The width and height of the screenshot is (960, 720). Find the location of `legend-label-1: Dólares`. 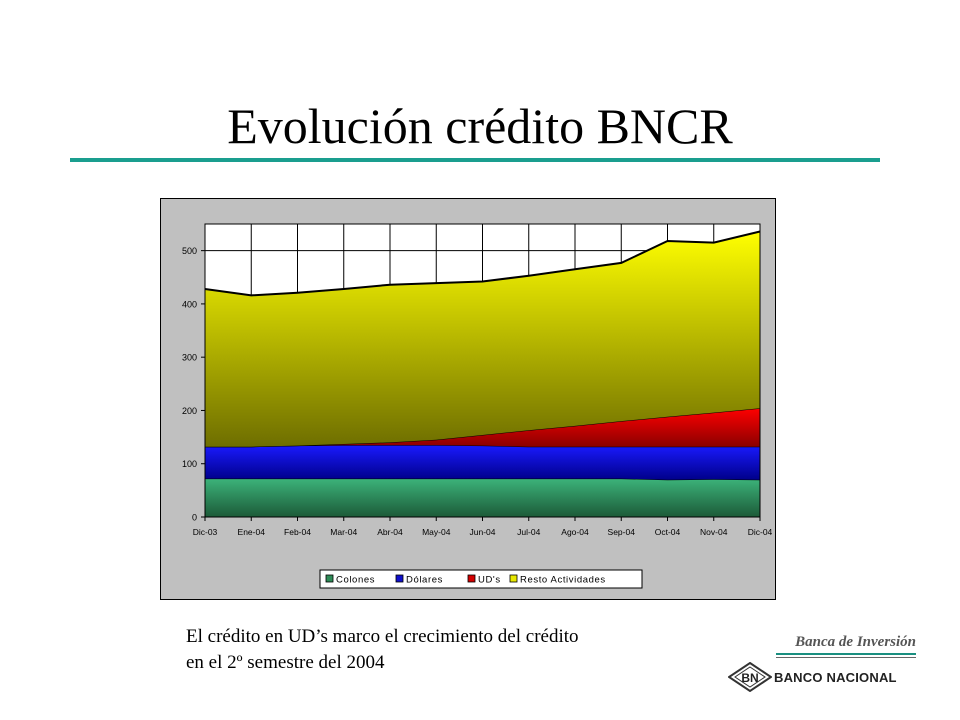

legend-label-1: Dólares is located at coordinates (424, 580).